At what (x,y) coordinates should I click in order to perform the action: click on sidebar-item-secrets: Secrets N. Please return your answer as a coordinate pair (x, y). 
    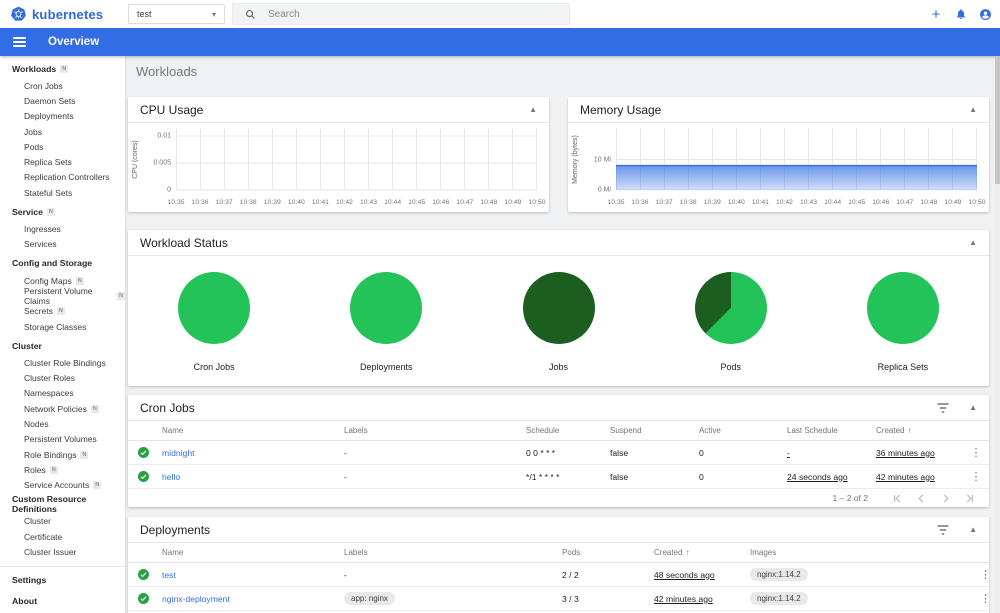
    Looking at the image, I should click on (62, 311).